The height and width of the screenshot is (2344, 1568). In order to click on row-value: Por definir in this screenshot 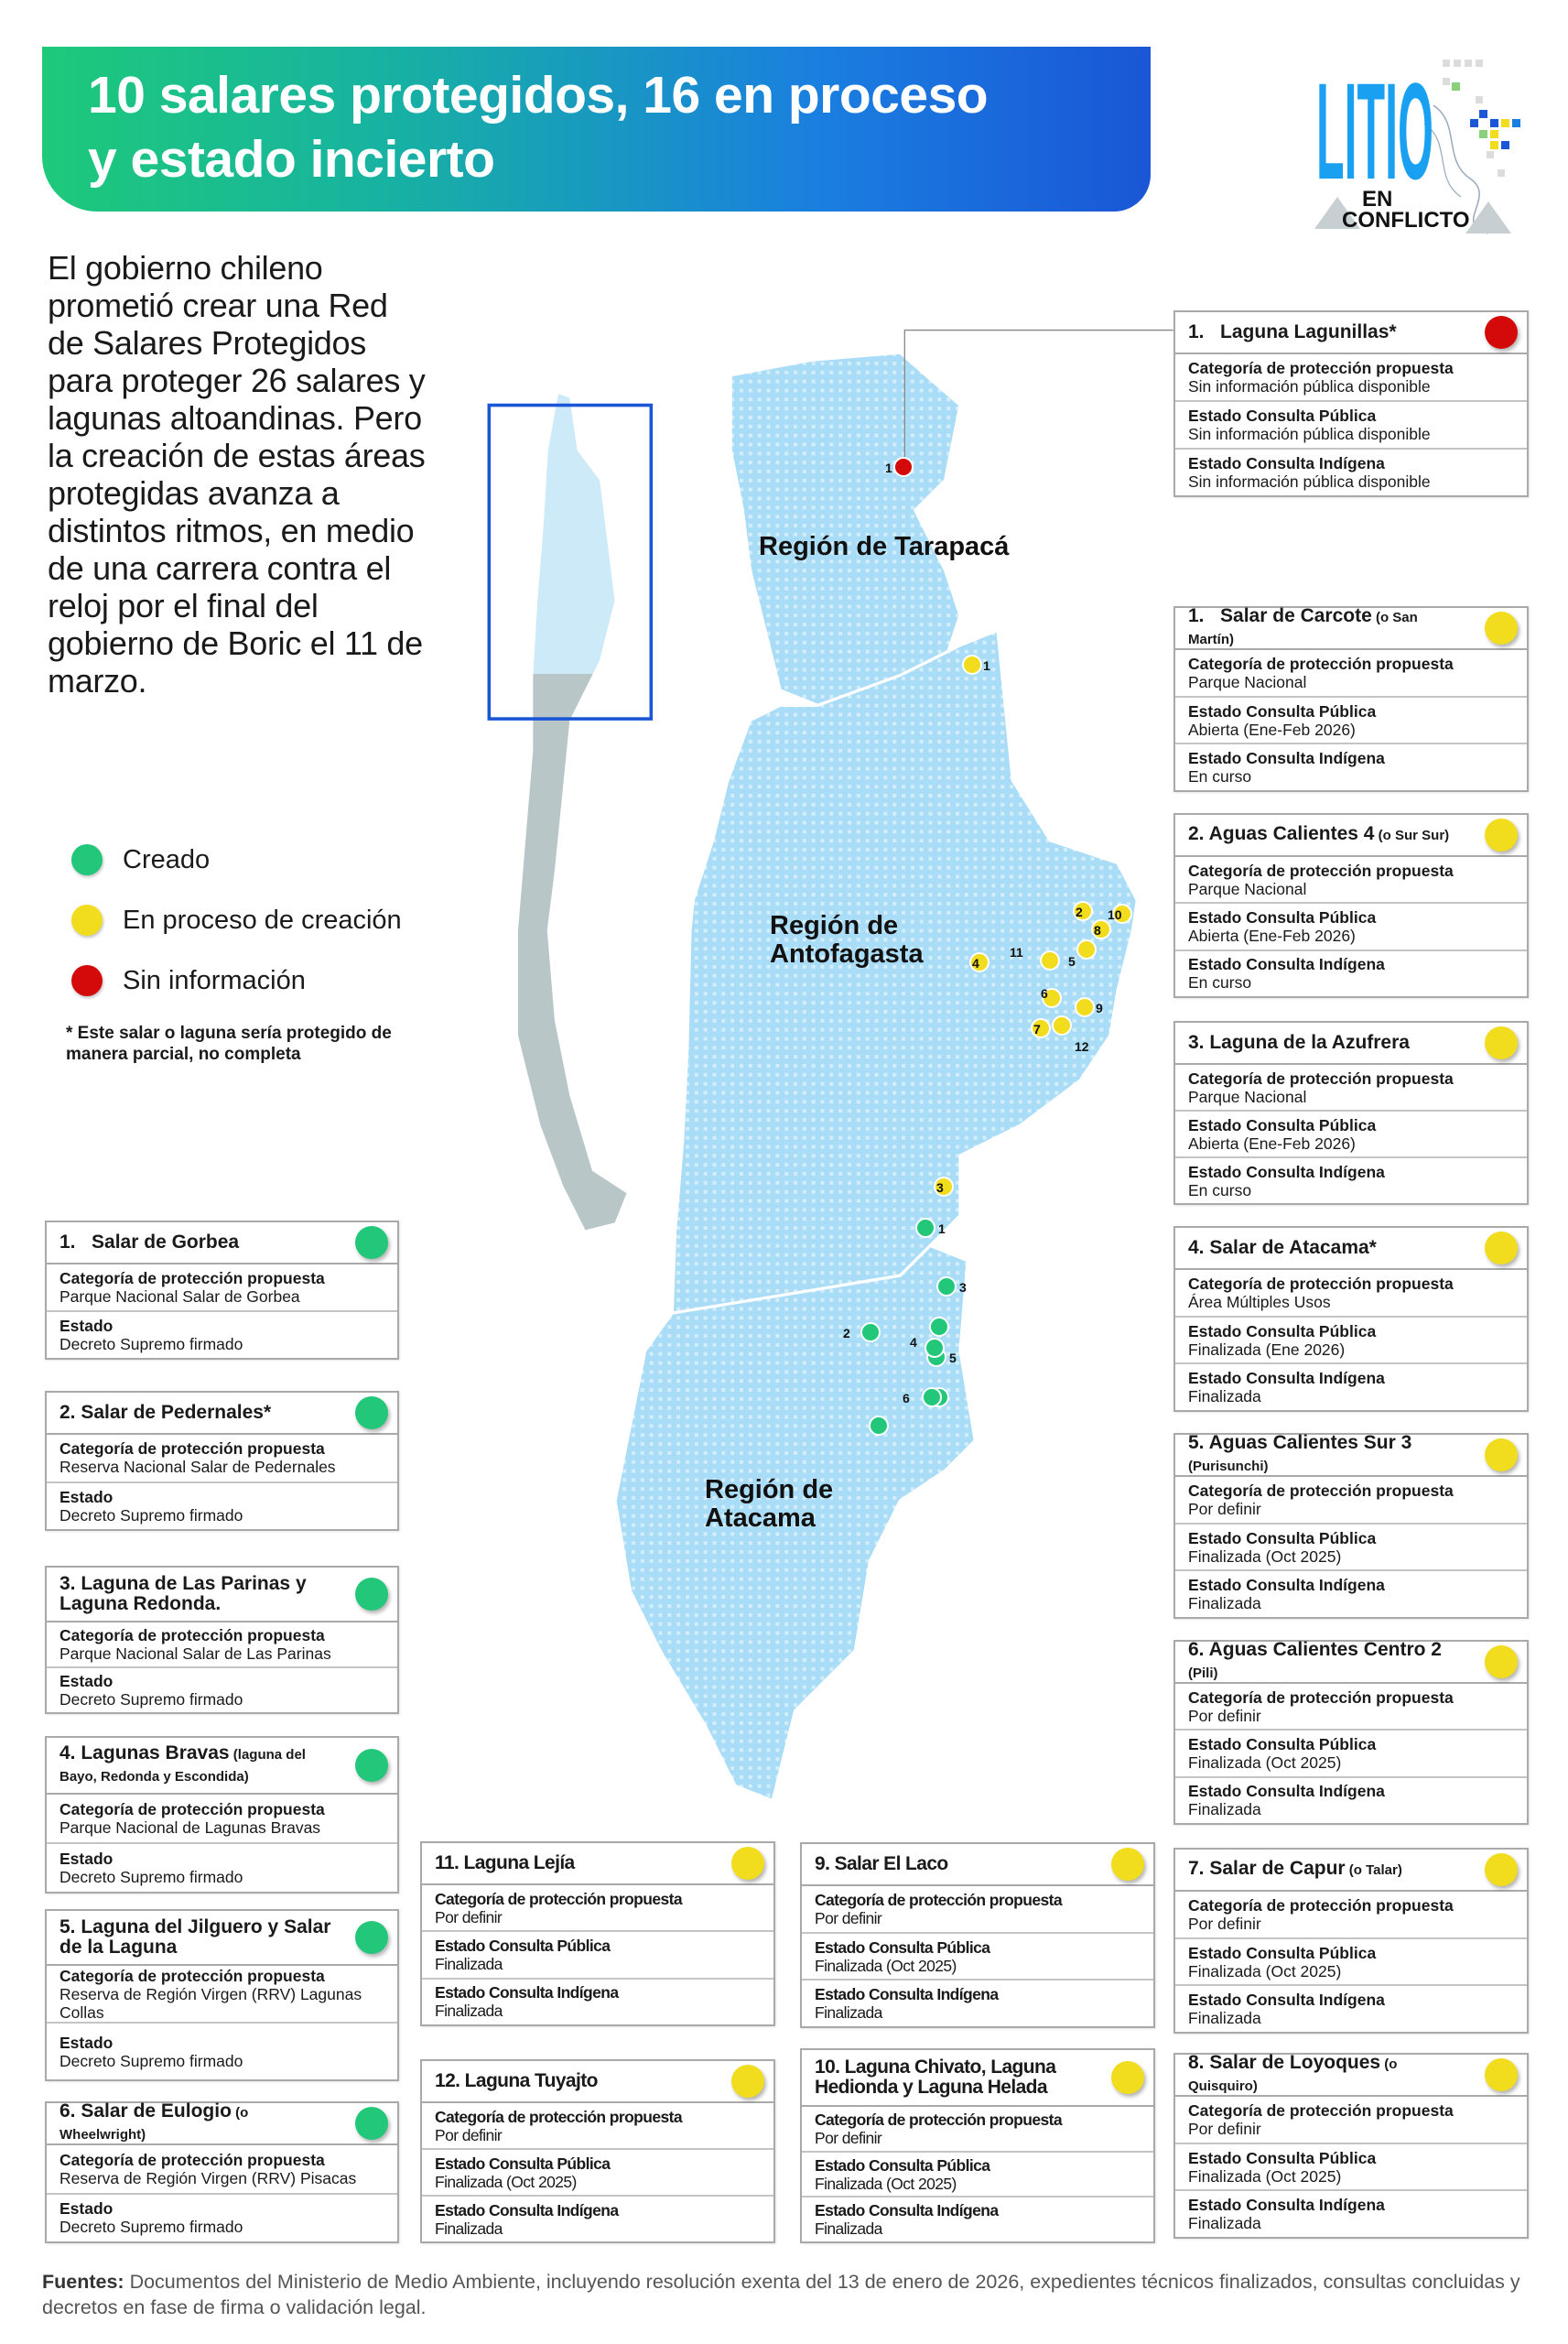, I will do `click(1225, 1715)`.